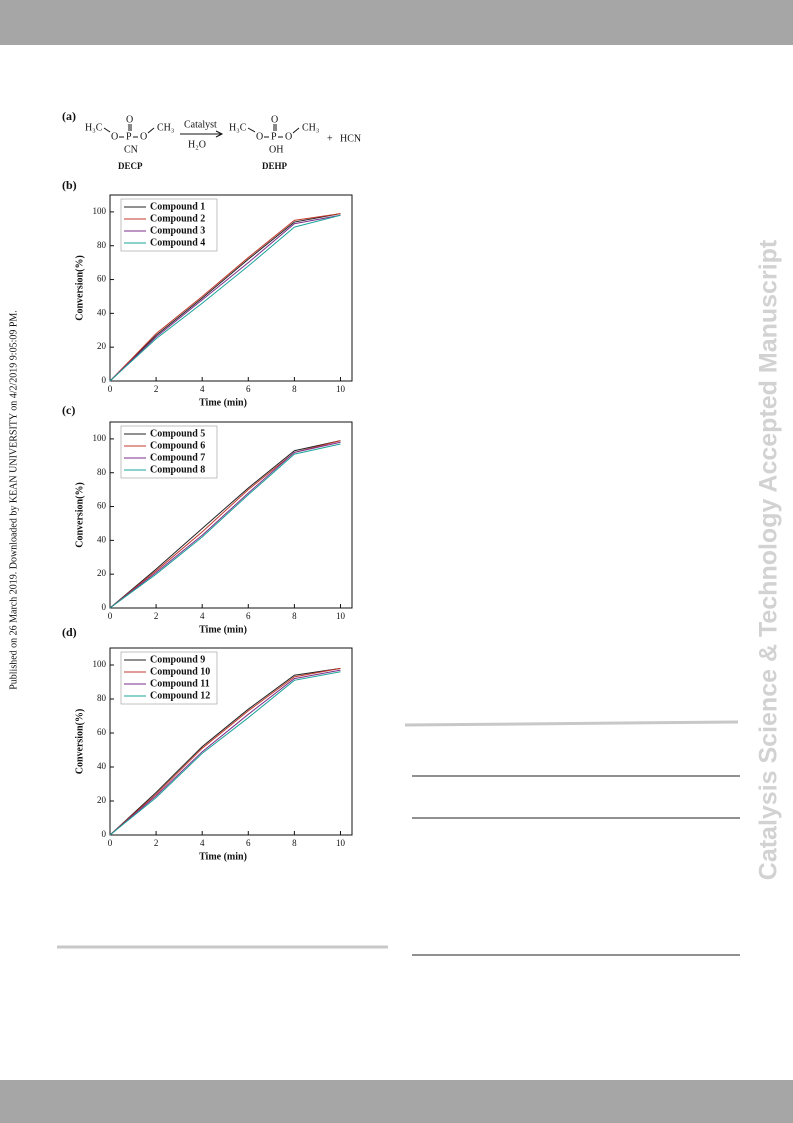  What do you see at coordinates (177, 445) in the screenshot?
I see `legend-label: Compound 6` at bounding box center [177, 445].